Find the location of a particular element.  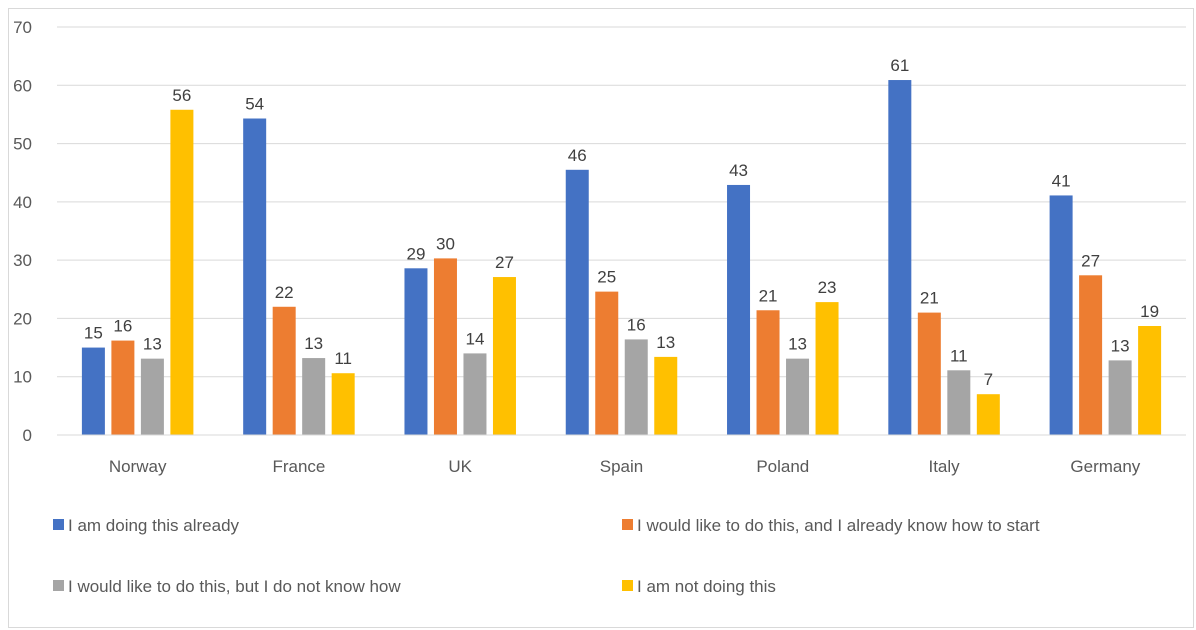

data-label: 56 is located at coordinates (181, 95).